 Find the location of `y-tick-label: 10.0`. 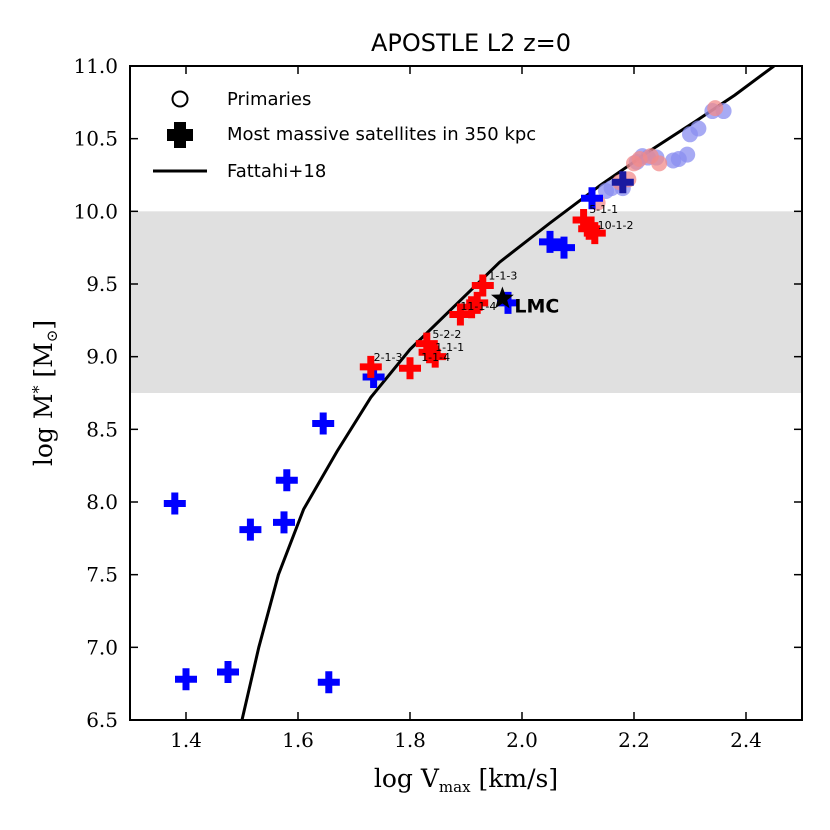

y-tick-label: 10.0 is located at coordinates (95, 211).